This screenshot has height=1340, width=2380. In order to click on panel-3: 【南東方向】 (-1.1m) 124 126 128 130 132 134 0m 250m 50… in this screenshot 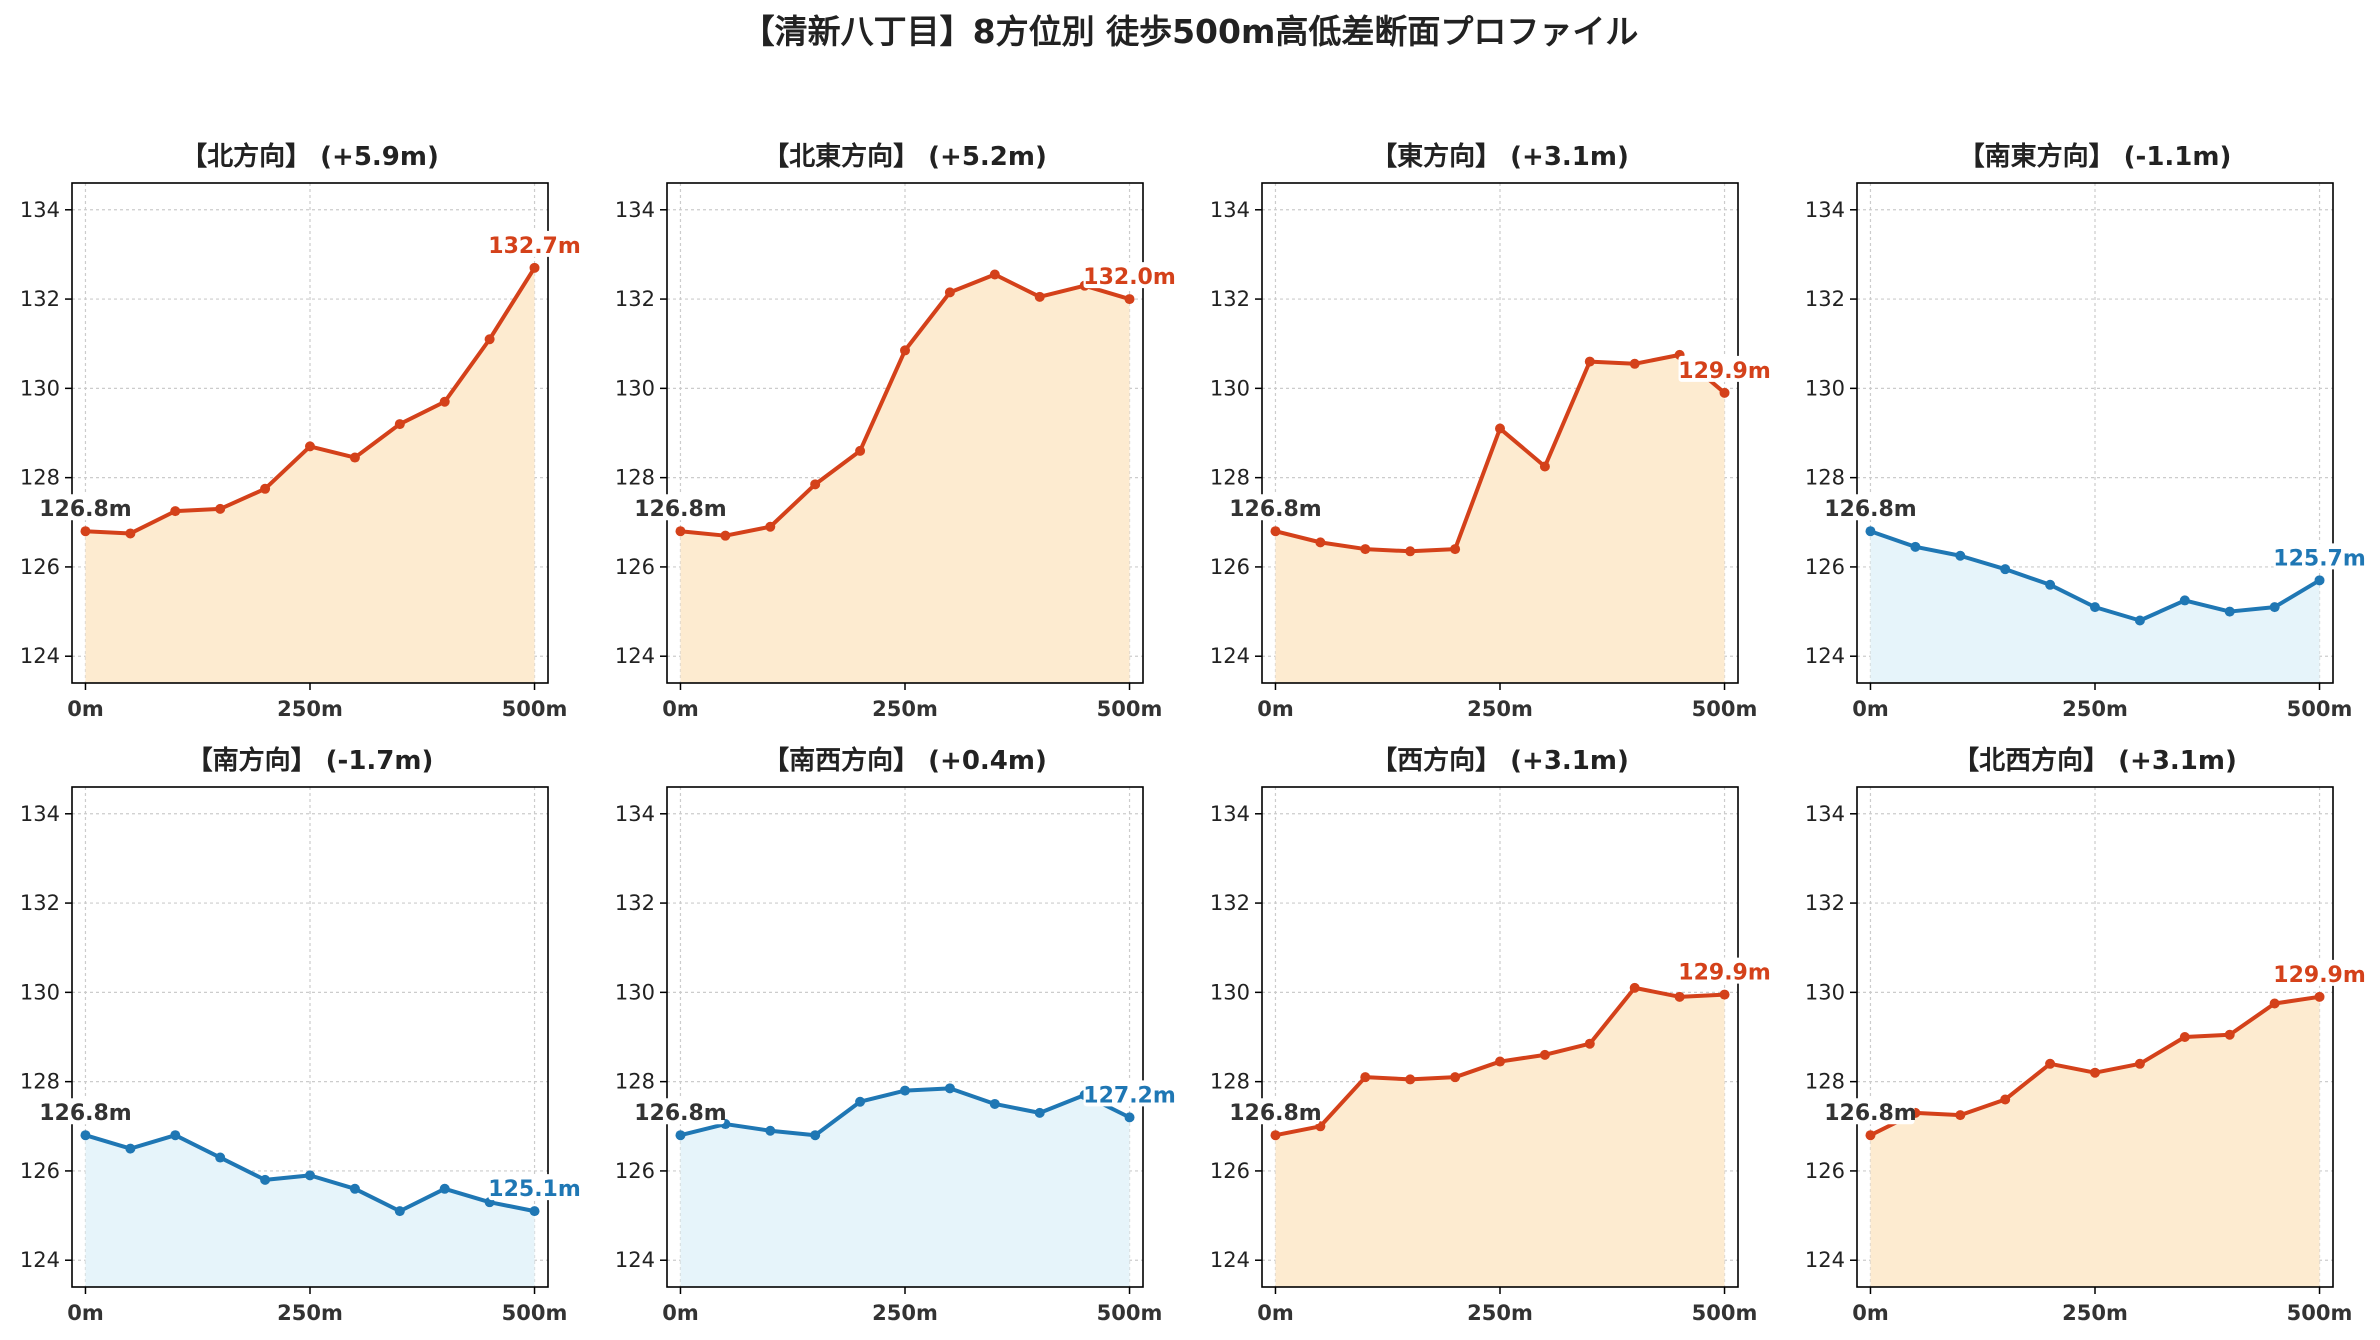, I will do `click(2085, 431)`.